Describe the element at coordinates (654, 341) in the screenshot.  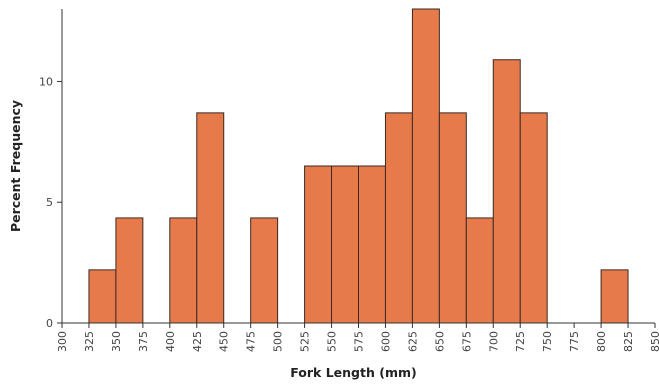
I see `x-tick-label: 850` at that location.